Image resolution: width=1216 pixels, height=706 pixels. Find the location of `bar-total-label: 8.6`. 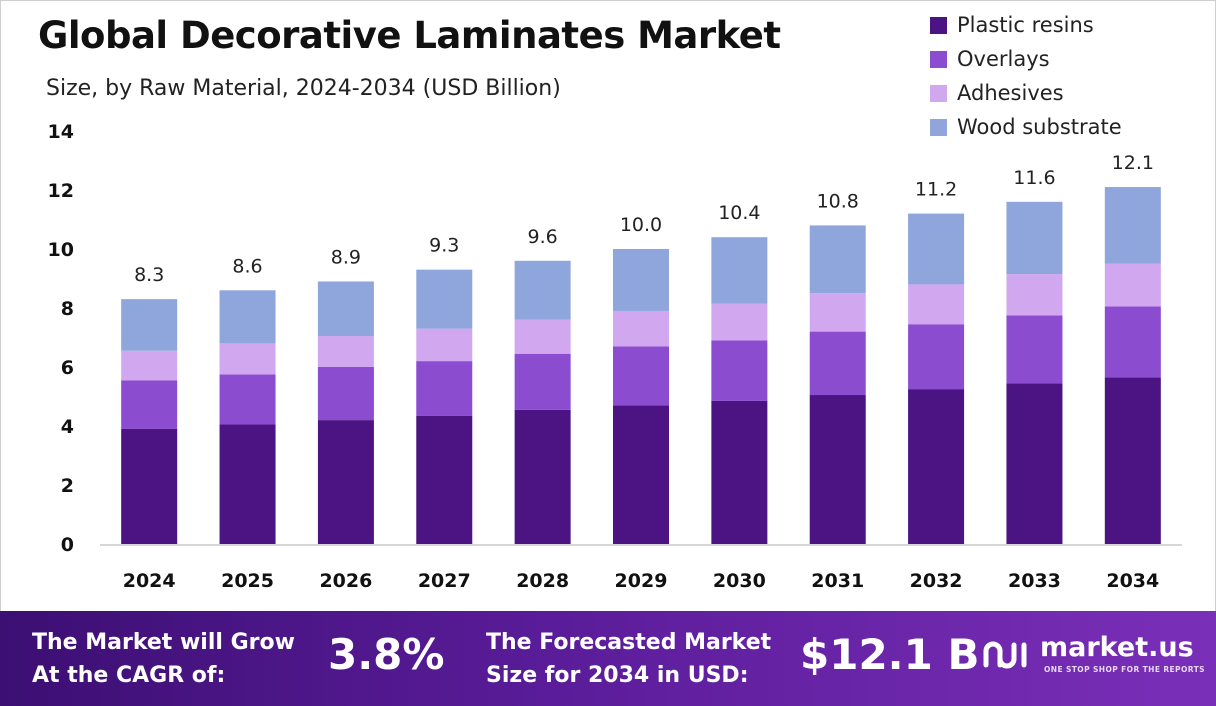

bar-total-label: 8.6 is located at coordinates (247, 266).